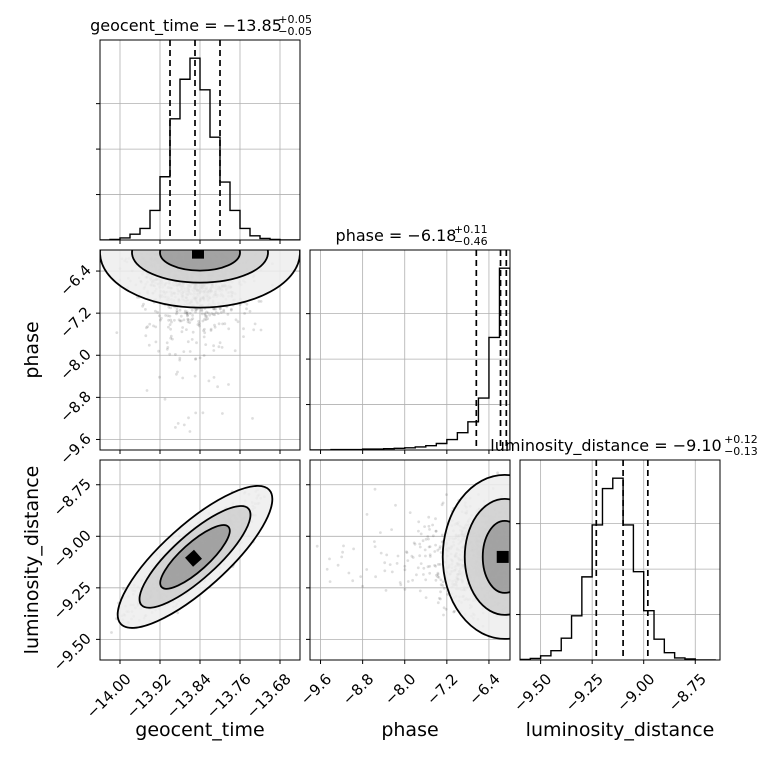 The width and height of the screenshot is (760, 760). What do you see at coordinates (72, 497) in the screenshot?
I see `y-tick-label-luminosity_distance: −8.75` at bounding box center [72, 497].